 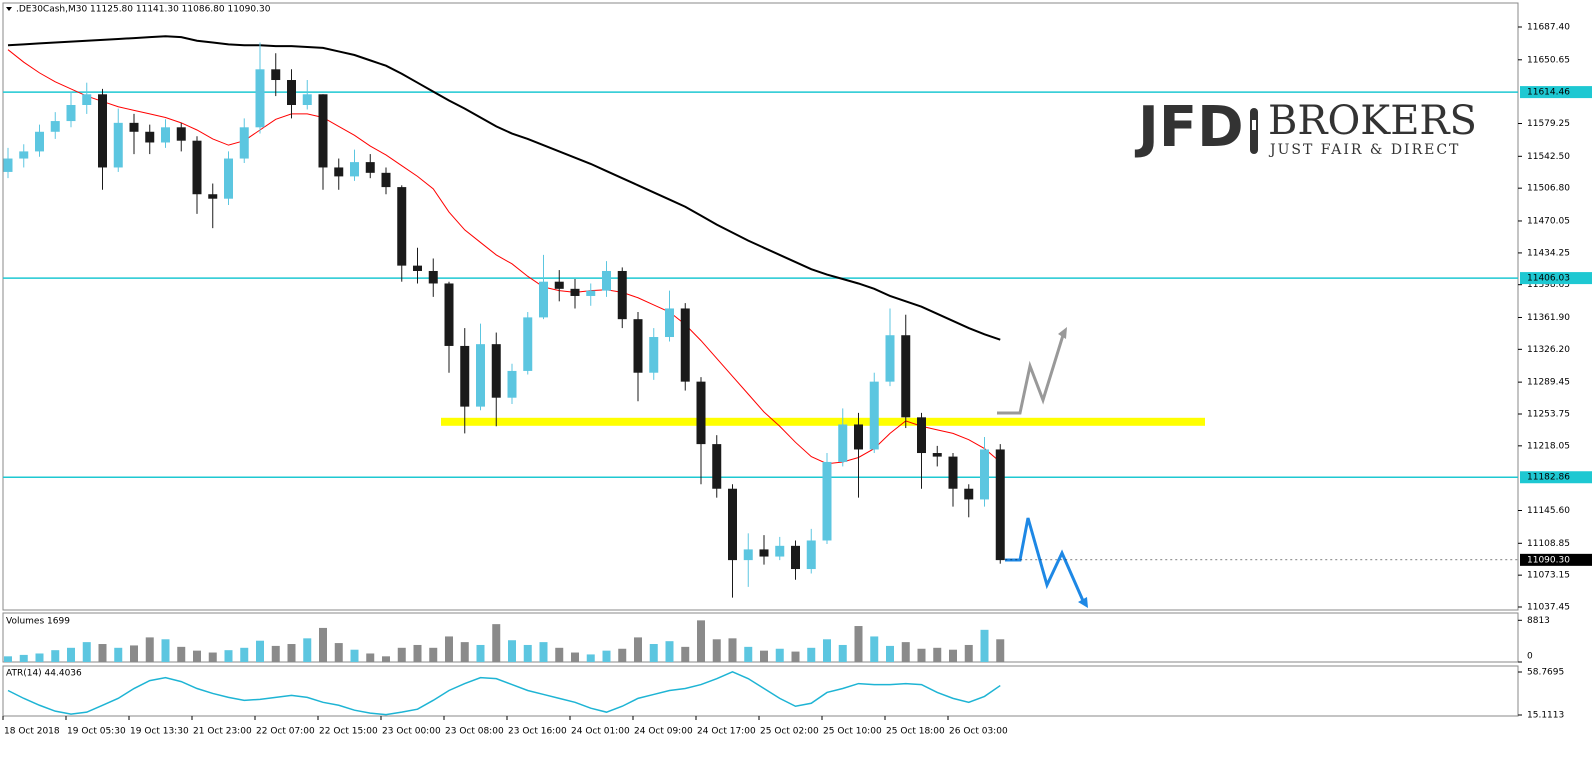 What do you see at coordinates (915, 732) in the screenshot?
I see `x-tick-label: 25 Oct 18:00` at bounding box center [915, 732].